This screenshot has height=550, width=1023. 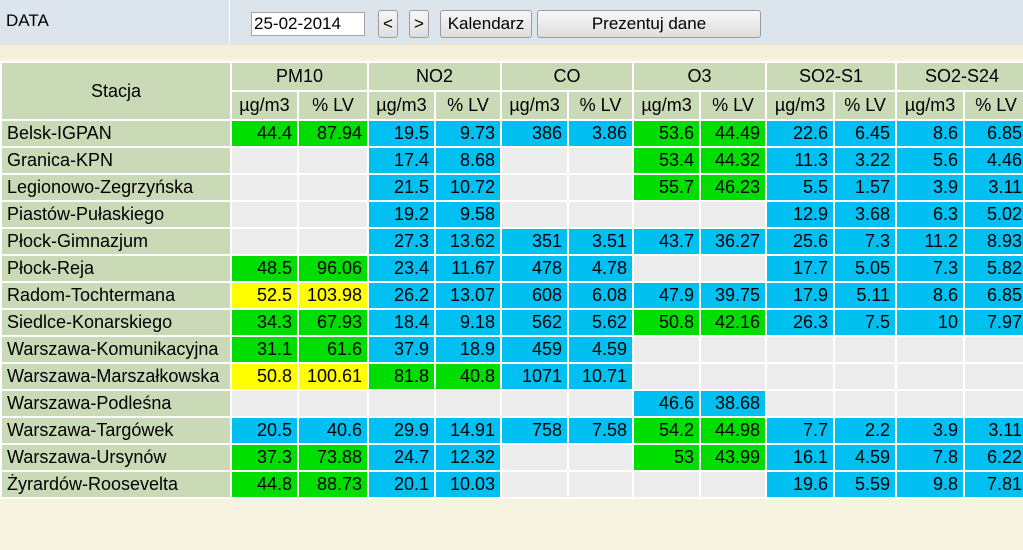 What do you see at coordinates (116, 268) in the screenshot?
I see `station-name: Płock-Reja` at bounding box center [116, 268].